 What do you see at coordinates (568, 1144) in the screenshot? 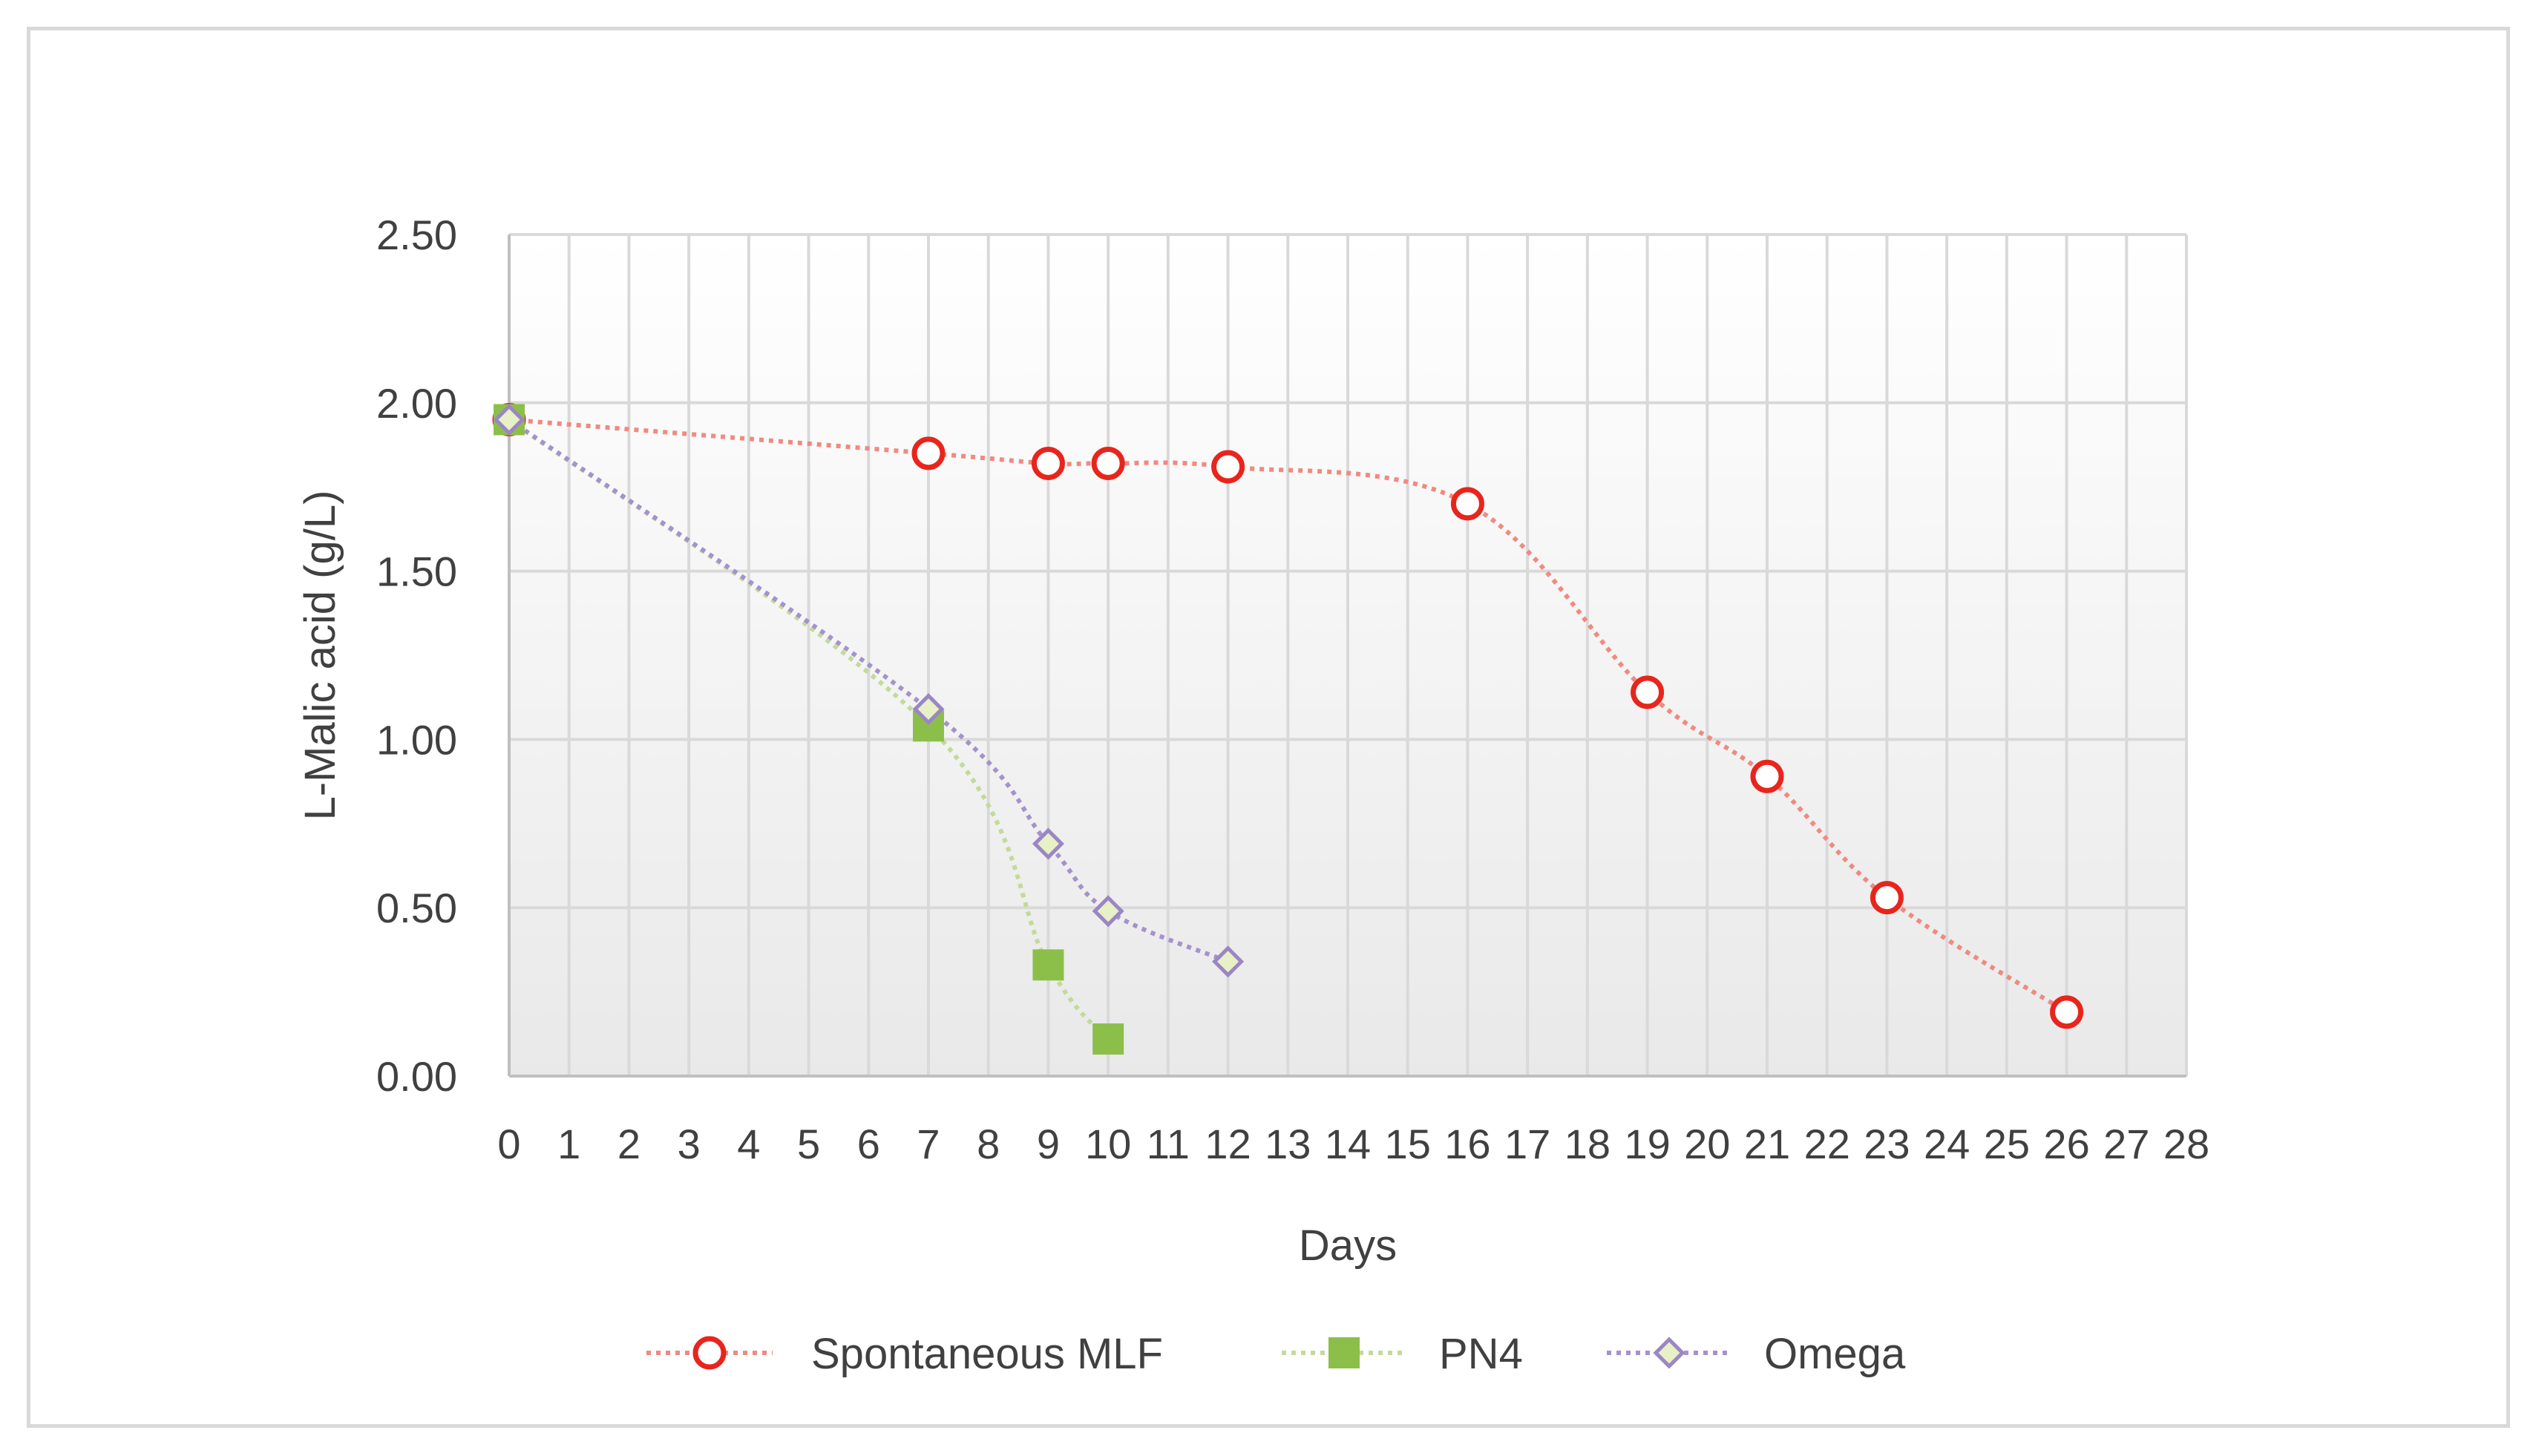
I see `x-tick-label: 1` at bounding box center [568, 1144].